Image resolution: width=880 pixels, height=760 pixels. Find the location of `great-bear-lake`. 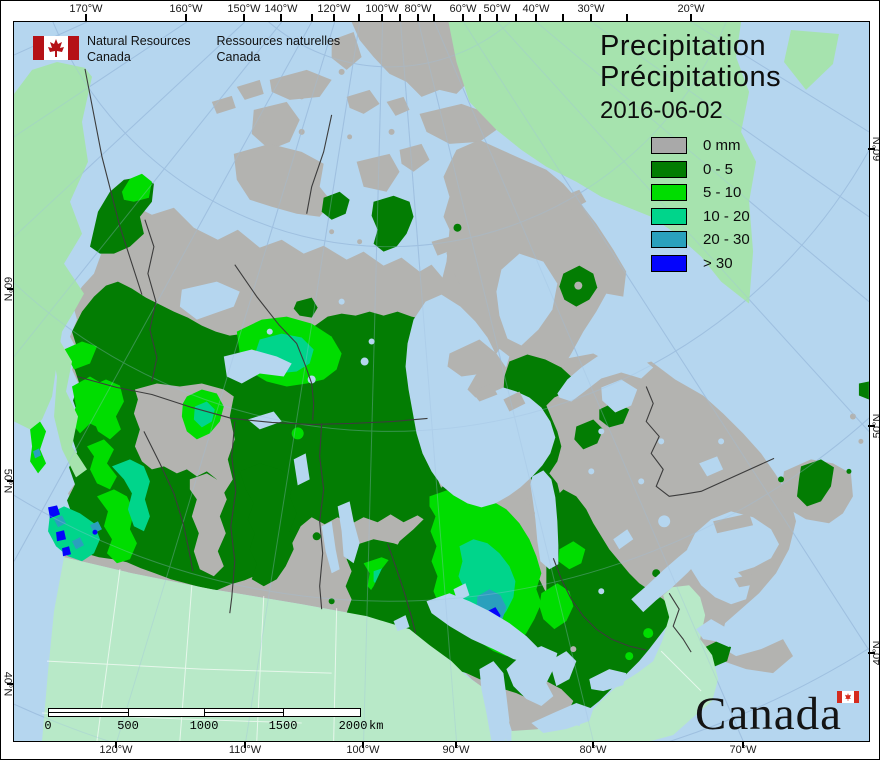

great-bear-lake is located at coordinates (209, 300).